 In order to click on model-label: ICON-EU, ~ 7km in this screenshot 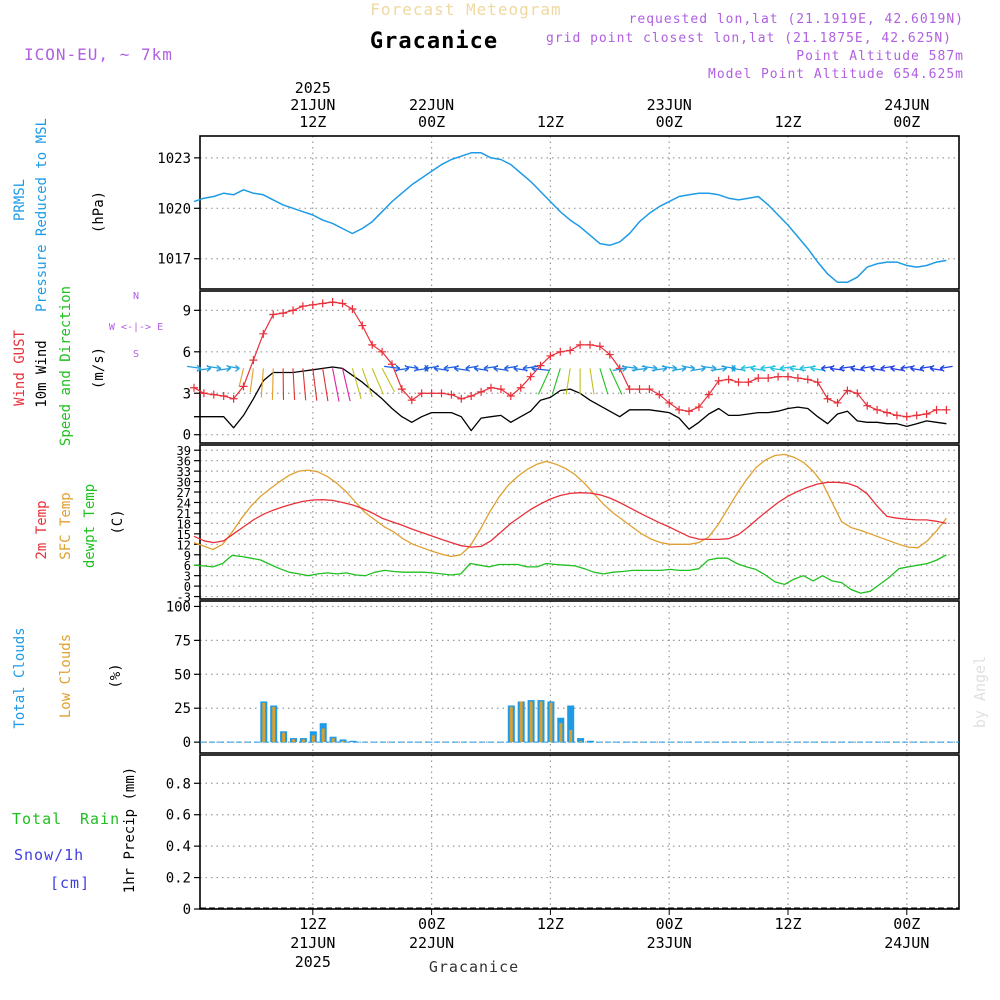, I will do `click(98, 54)`.